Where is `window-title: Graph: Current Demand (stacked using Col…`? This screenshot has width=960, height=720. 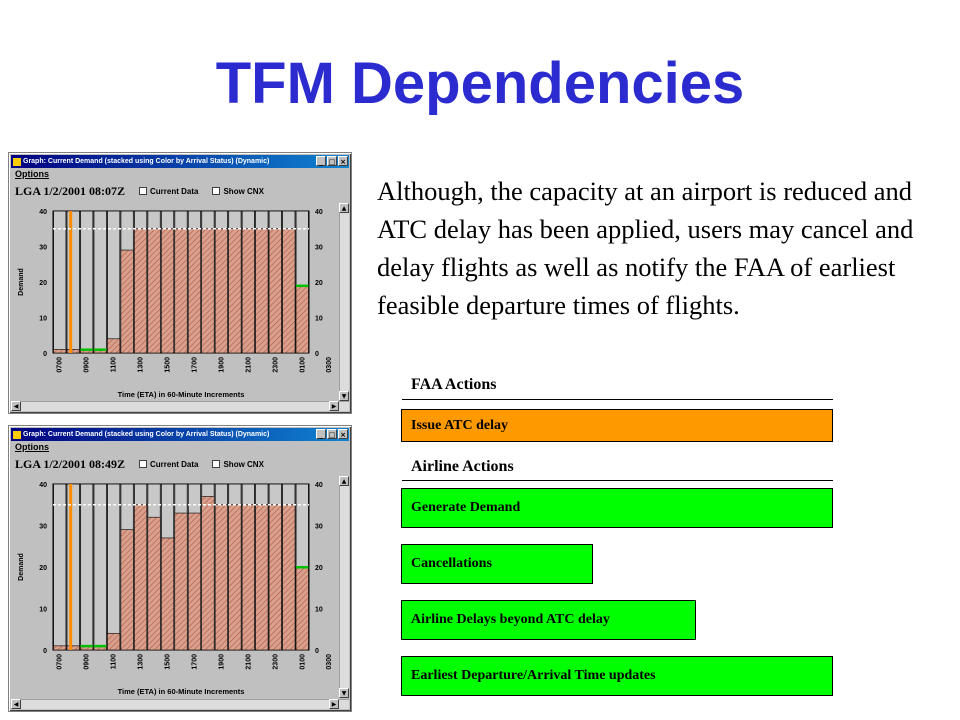
window-title: Graph: Current Demand (stacked using Col… is located at coordinates (146, 434).